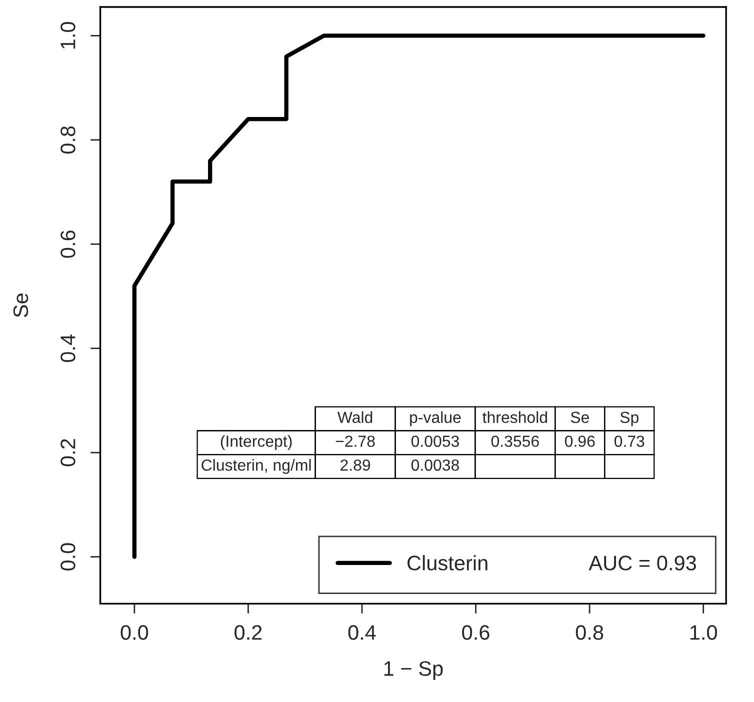 The height and width of the screenshot is (702, 754). I want to click on x-tick-label: 0.2, so click(248, 632).